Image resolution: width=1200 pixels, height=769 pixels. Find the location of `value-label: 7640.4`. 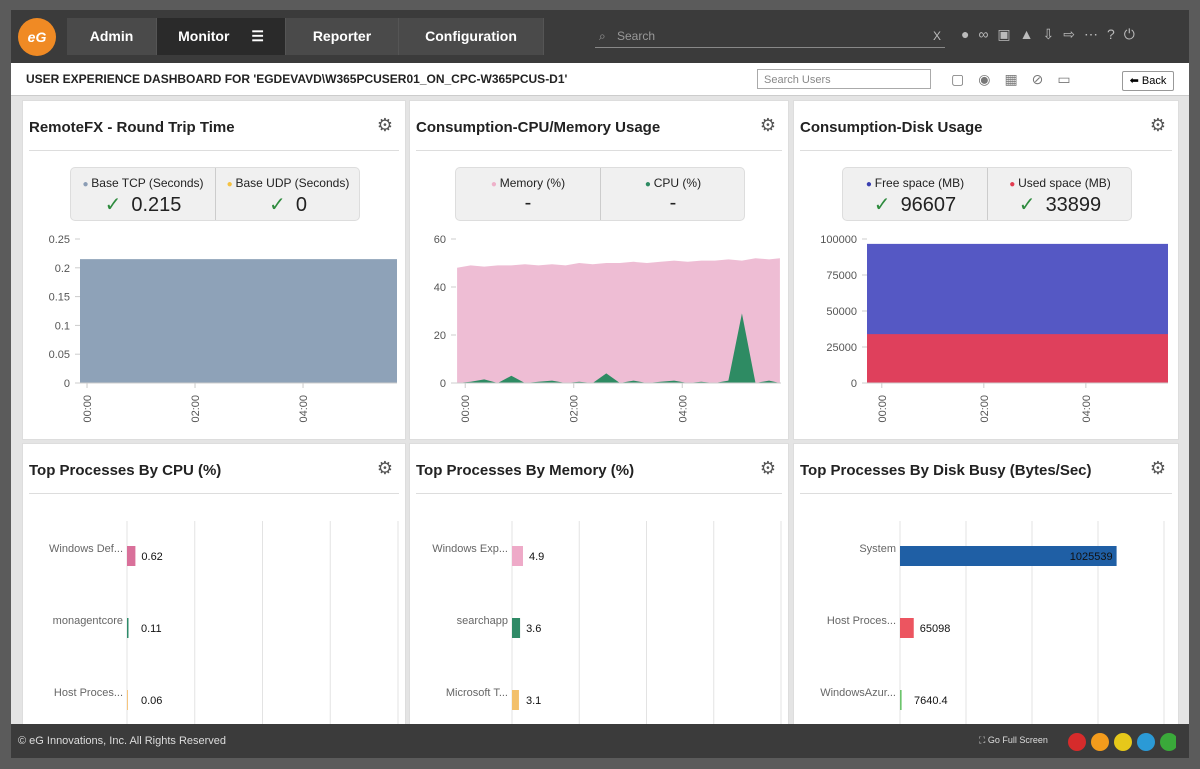

value-label: 7640.4 is located at coordinates (931, 701).